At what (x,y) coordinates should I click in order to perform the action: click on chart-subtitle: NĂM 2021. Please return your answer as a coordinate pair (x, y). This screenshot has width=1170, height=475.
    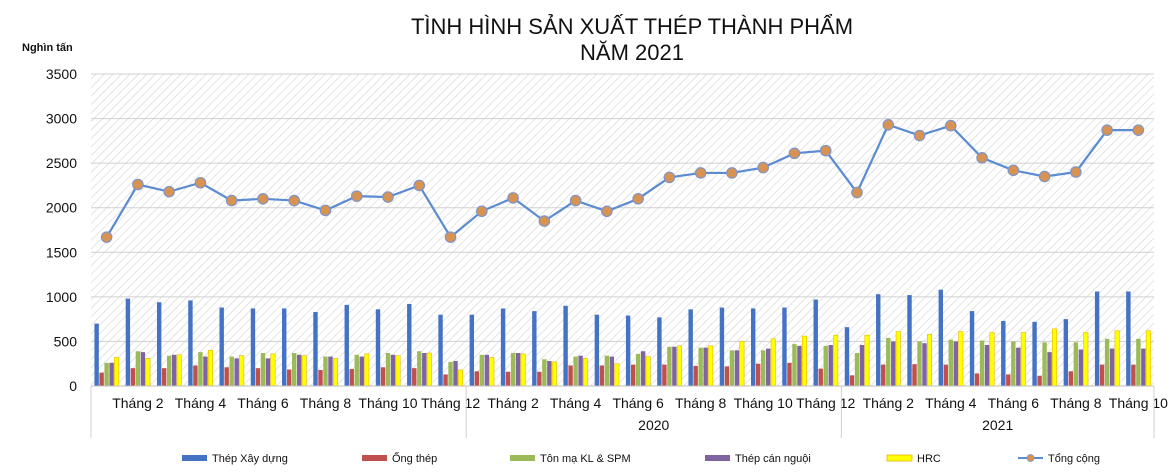
    Looking at the image, I should click on (632, 52).